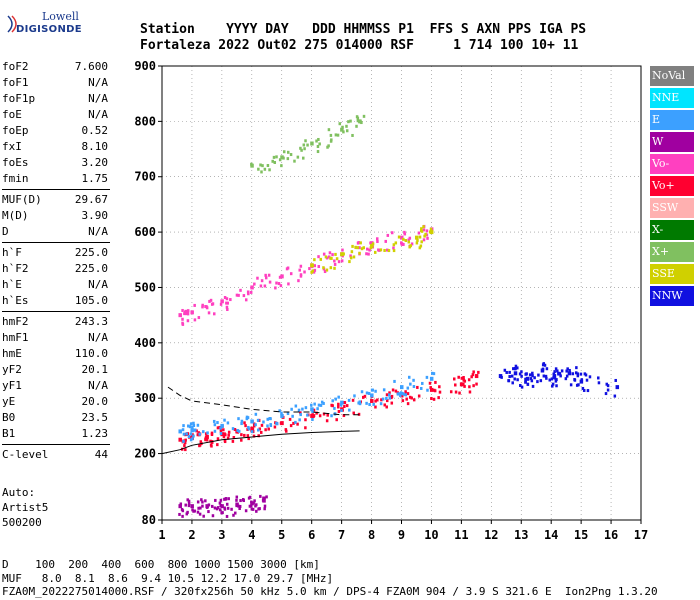 The width and height of the screenshot is (700, 600). I want to click on y-tick-label: 600, so click(145, 232).